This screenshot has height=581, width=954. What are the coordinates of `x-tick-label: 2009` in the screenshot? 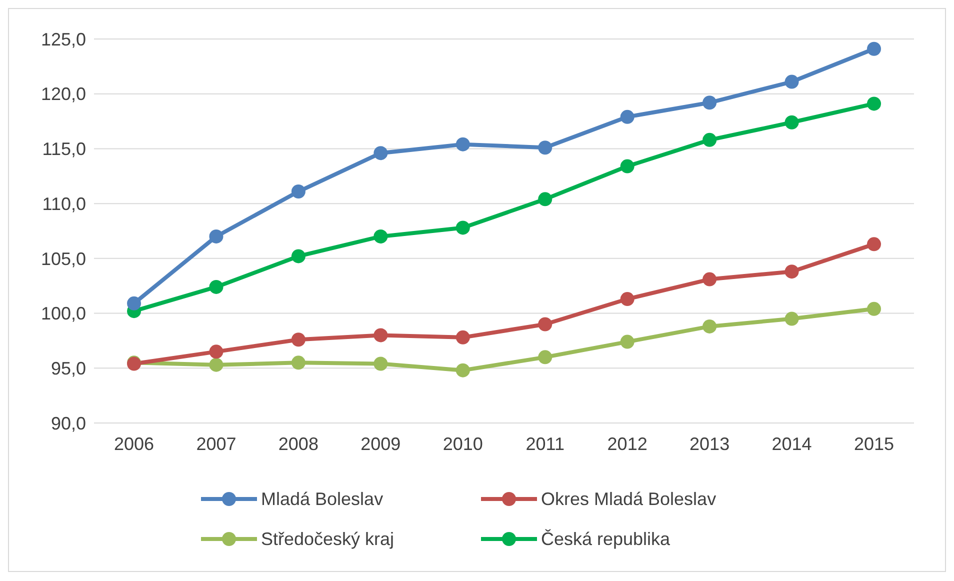 It's located at (380, 444).